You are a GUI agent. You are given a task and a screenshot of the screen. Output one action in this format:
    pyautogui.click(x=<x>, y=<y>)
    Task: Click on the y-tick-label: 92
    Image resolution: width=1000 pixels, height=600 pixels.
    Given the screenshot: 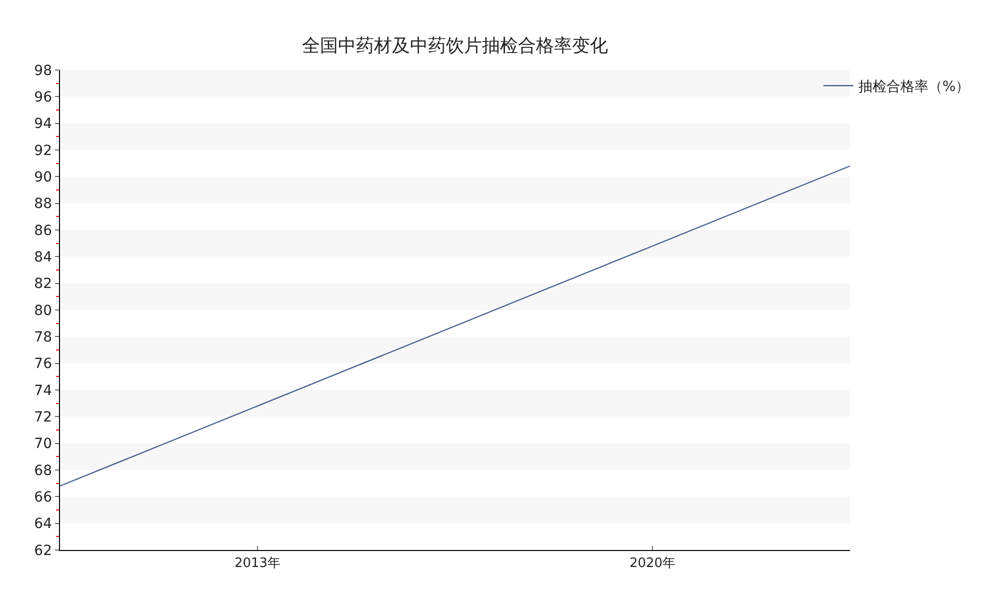 What is the action you would take?
    pyautogui.click(x=43, y=150)
    